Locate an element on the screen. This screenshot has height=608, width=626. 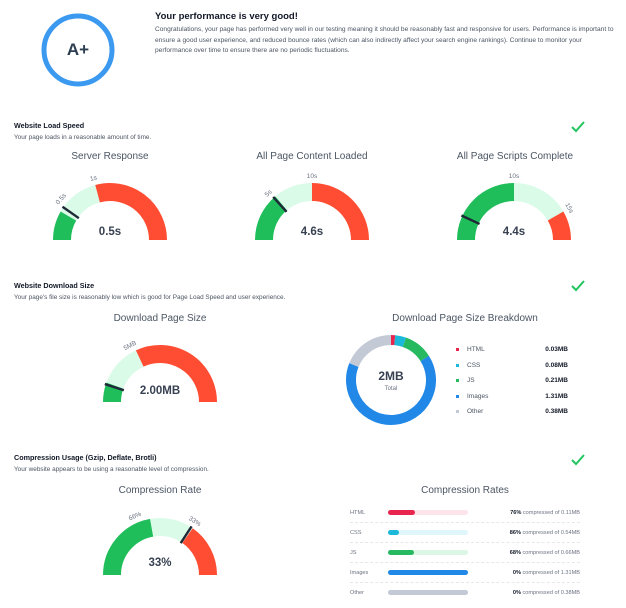
compression-rate-row: HTML 76% compressed of 0.11MB is located at coordinates (465, 512).